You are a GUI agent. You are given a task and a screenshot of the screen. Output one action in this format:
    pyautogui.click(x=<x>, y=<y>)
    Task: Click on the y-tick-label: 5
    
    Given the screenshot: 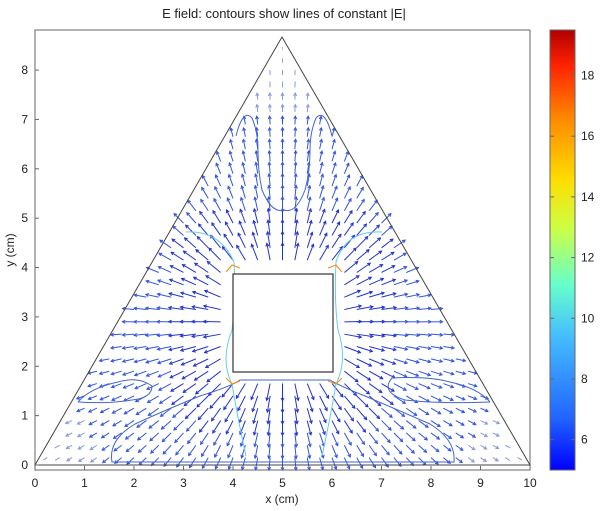 What is the action you would take?
    pyautogui.click(x=24, y=218)
    